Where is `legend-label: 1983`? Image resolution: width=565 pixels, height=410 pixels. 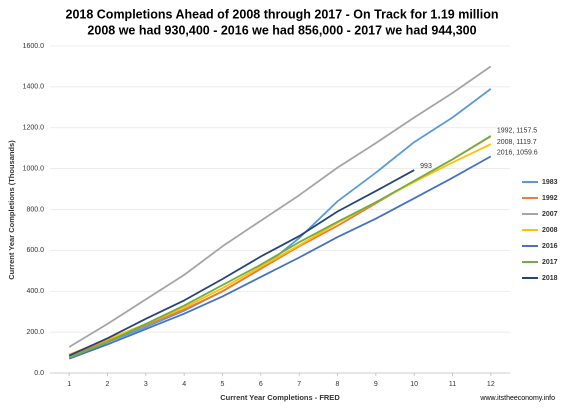 legend-label: 1983 is located at coordinates (550, 182).